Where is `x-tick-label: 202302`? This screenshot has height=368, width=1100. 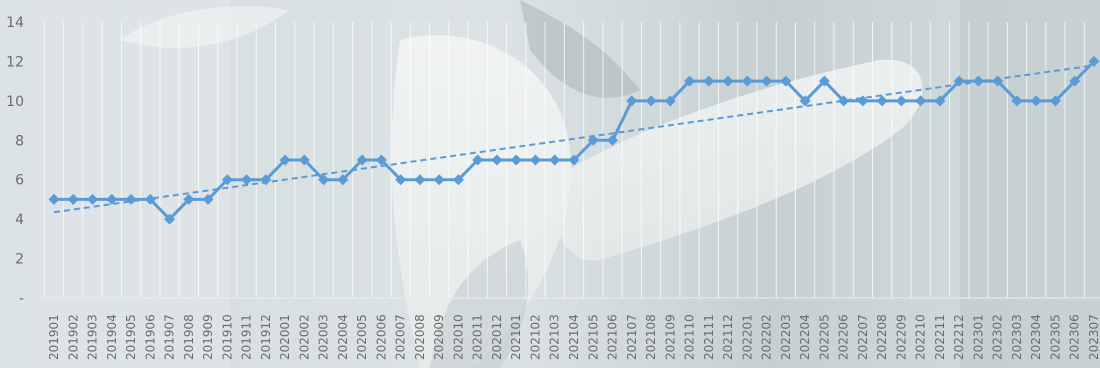
x-tick-label: 202302 is located at coordinates (998, 337).